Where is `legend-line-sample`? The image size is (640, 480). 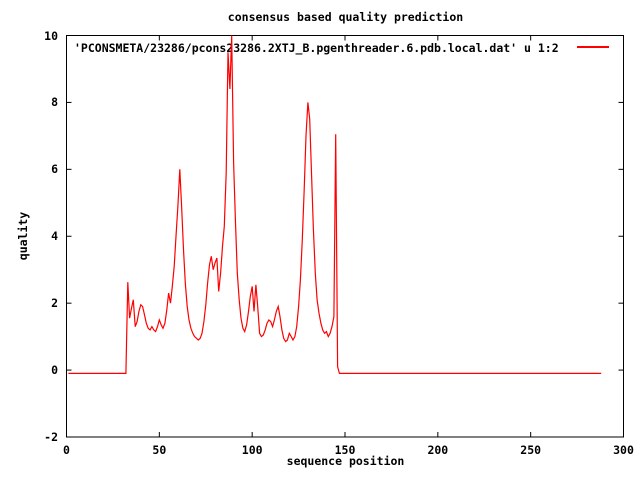
legend-line-sample is located at coordinates (593, 47).